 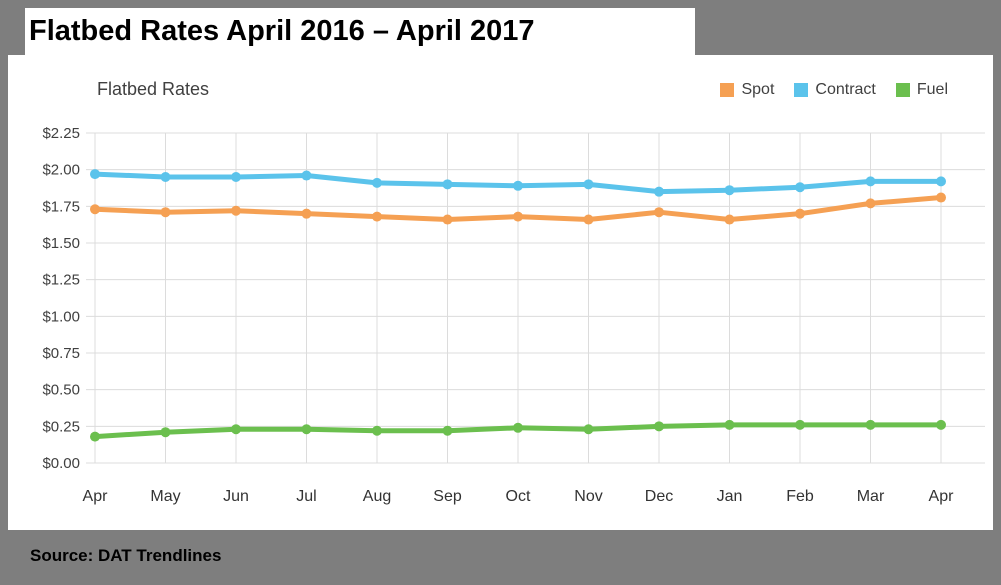 I want to click on chart-legend: Spot Contract Fuel, so click(x=834, y=90).